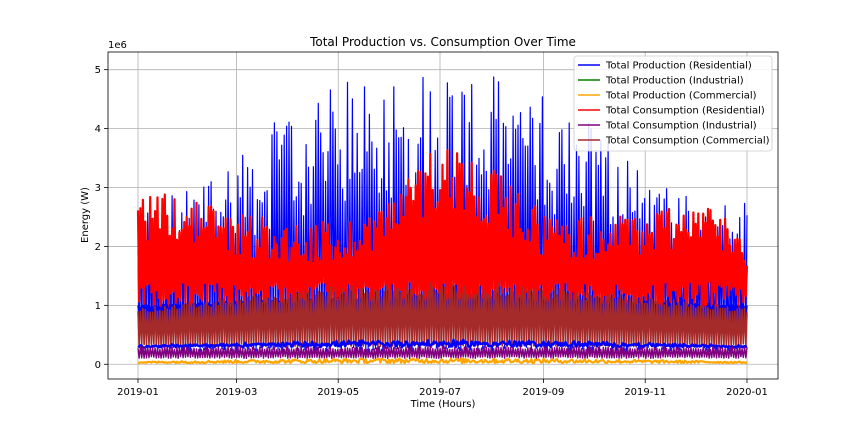  I want to click on series-line-consumption-industrial, so click(442, 352).